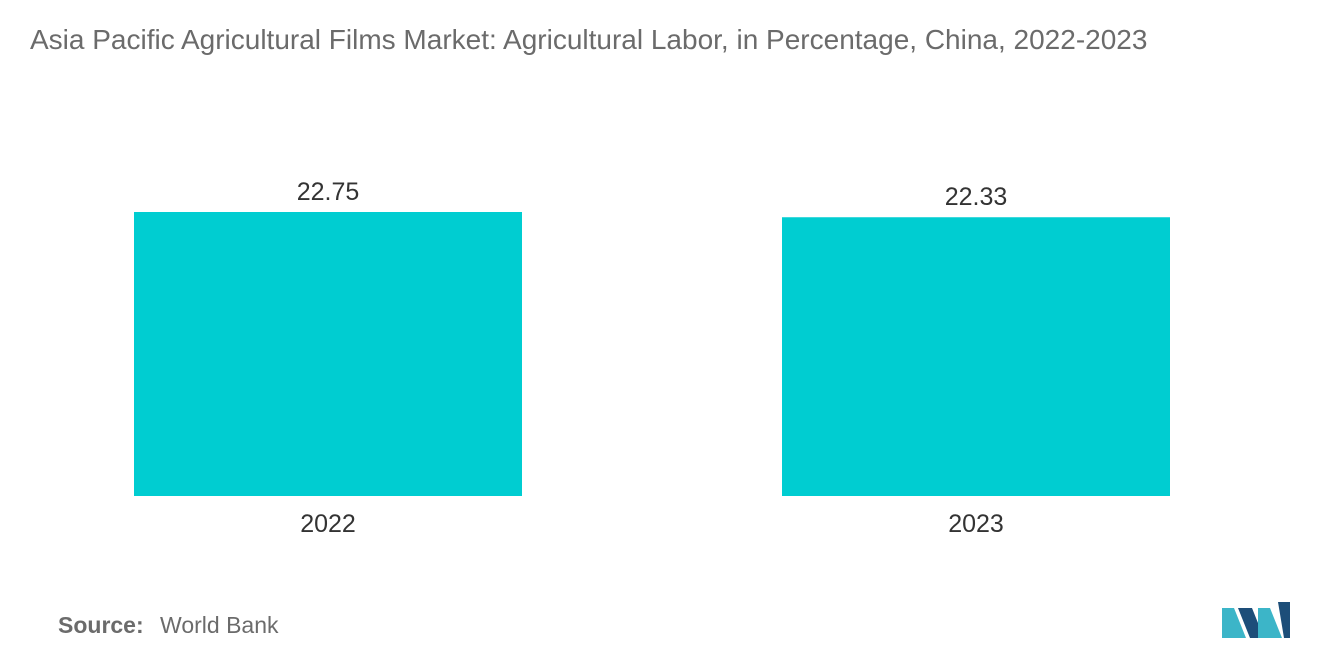 The image size is (1320, 665). I want to click on source-note: Source: World Bank, so click(168, 625).